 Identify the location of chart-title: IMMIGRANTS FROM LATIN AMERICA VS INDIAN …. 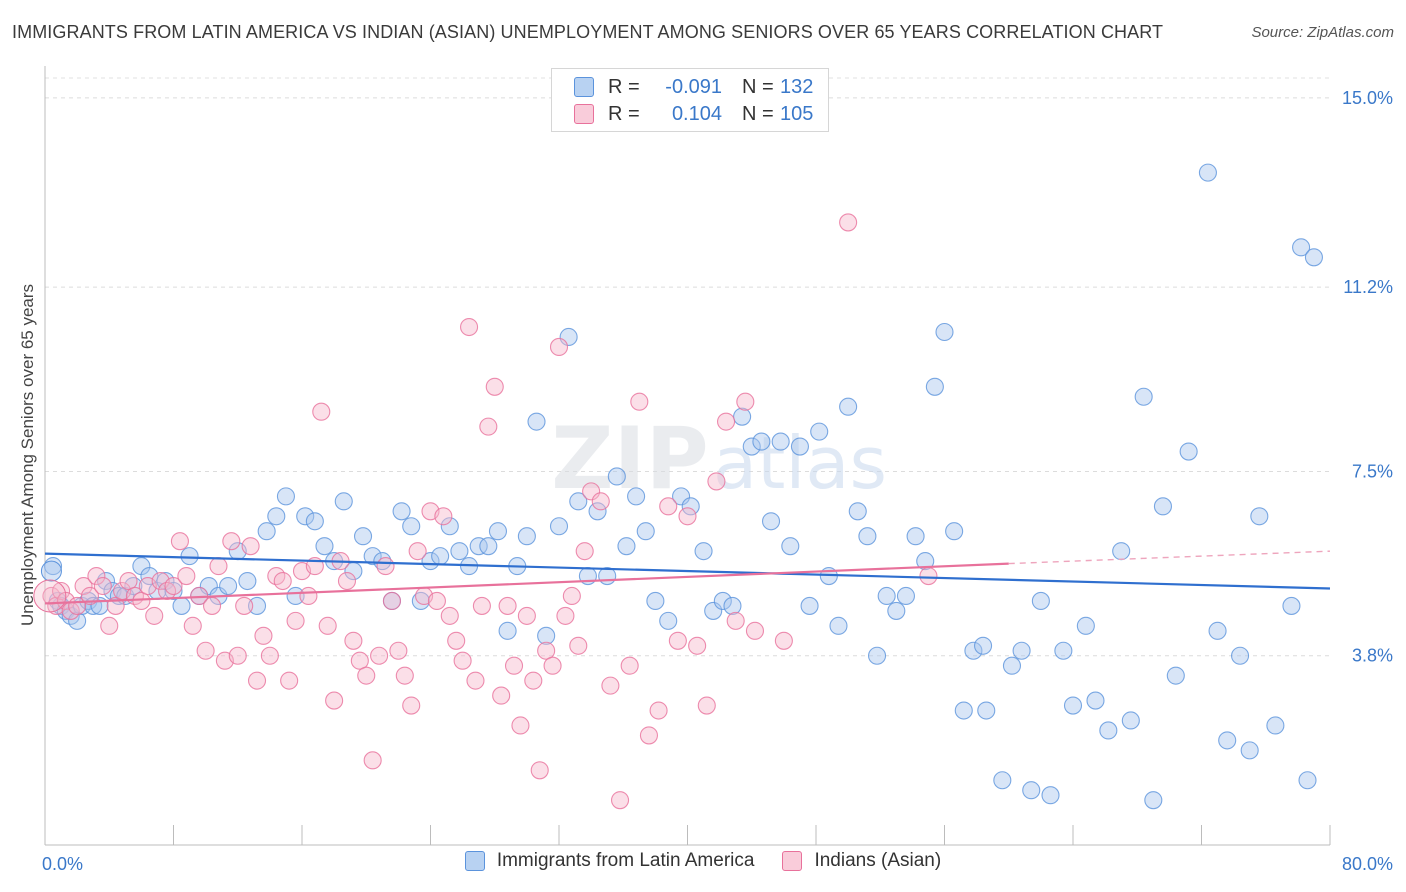
(588, 32).